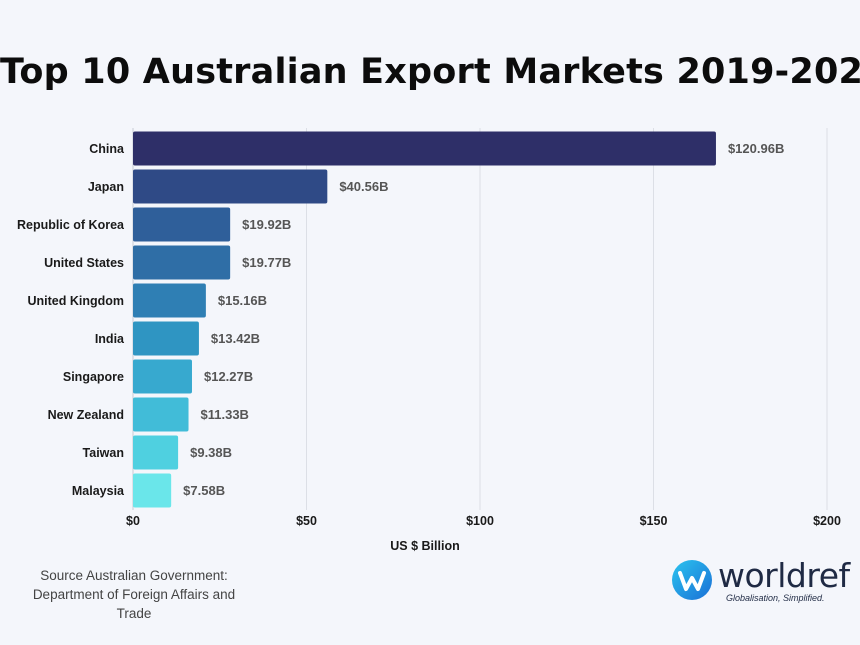 This screenshot has height=645, width=860. Describe the element at coordinates (225, 414) in the screenshot. I see `value-label: $11.33B` at that location.